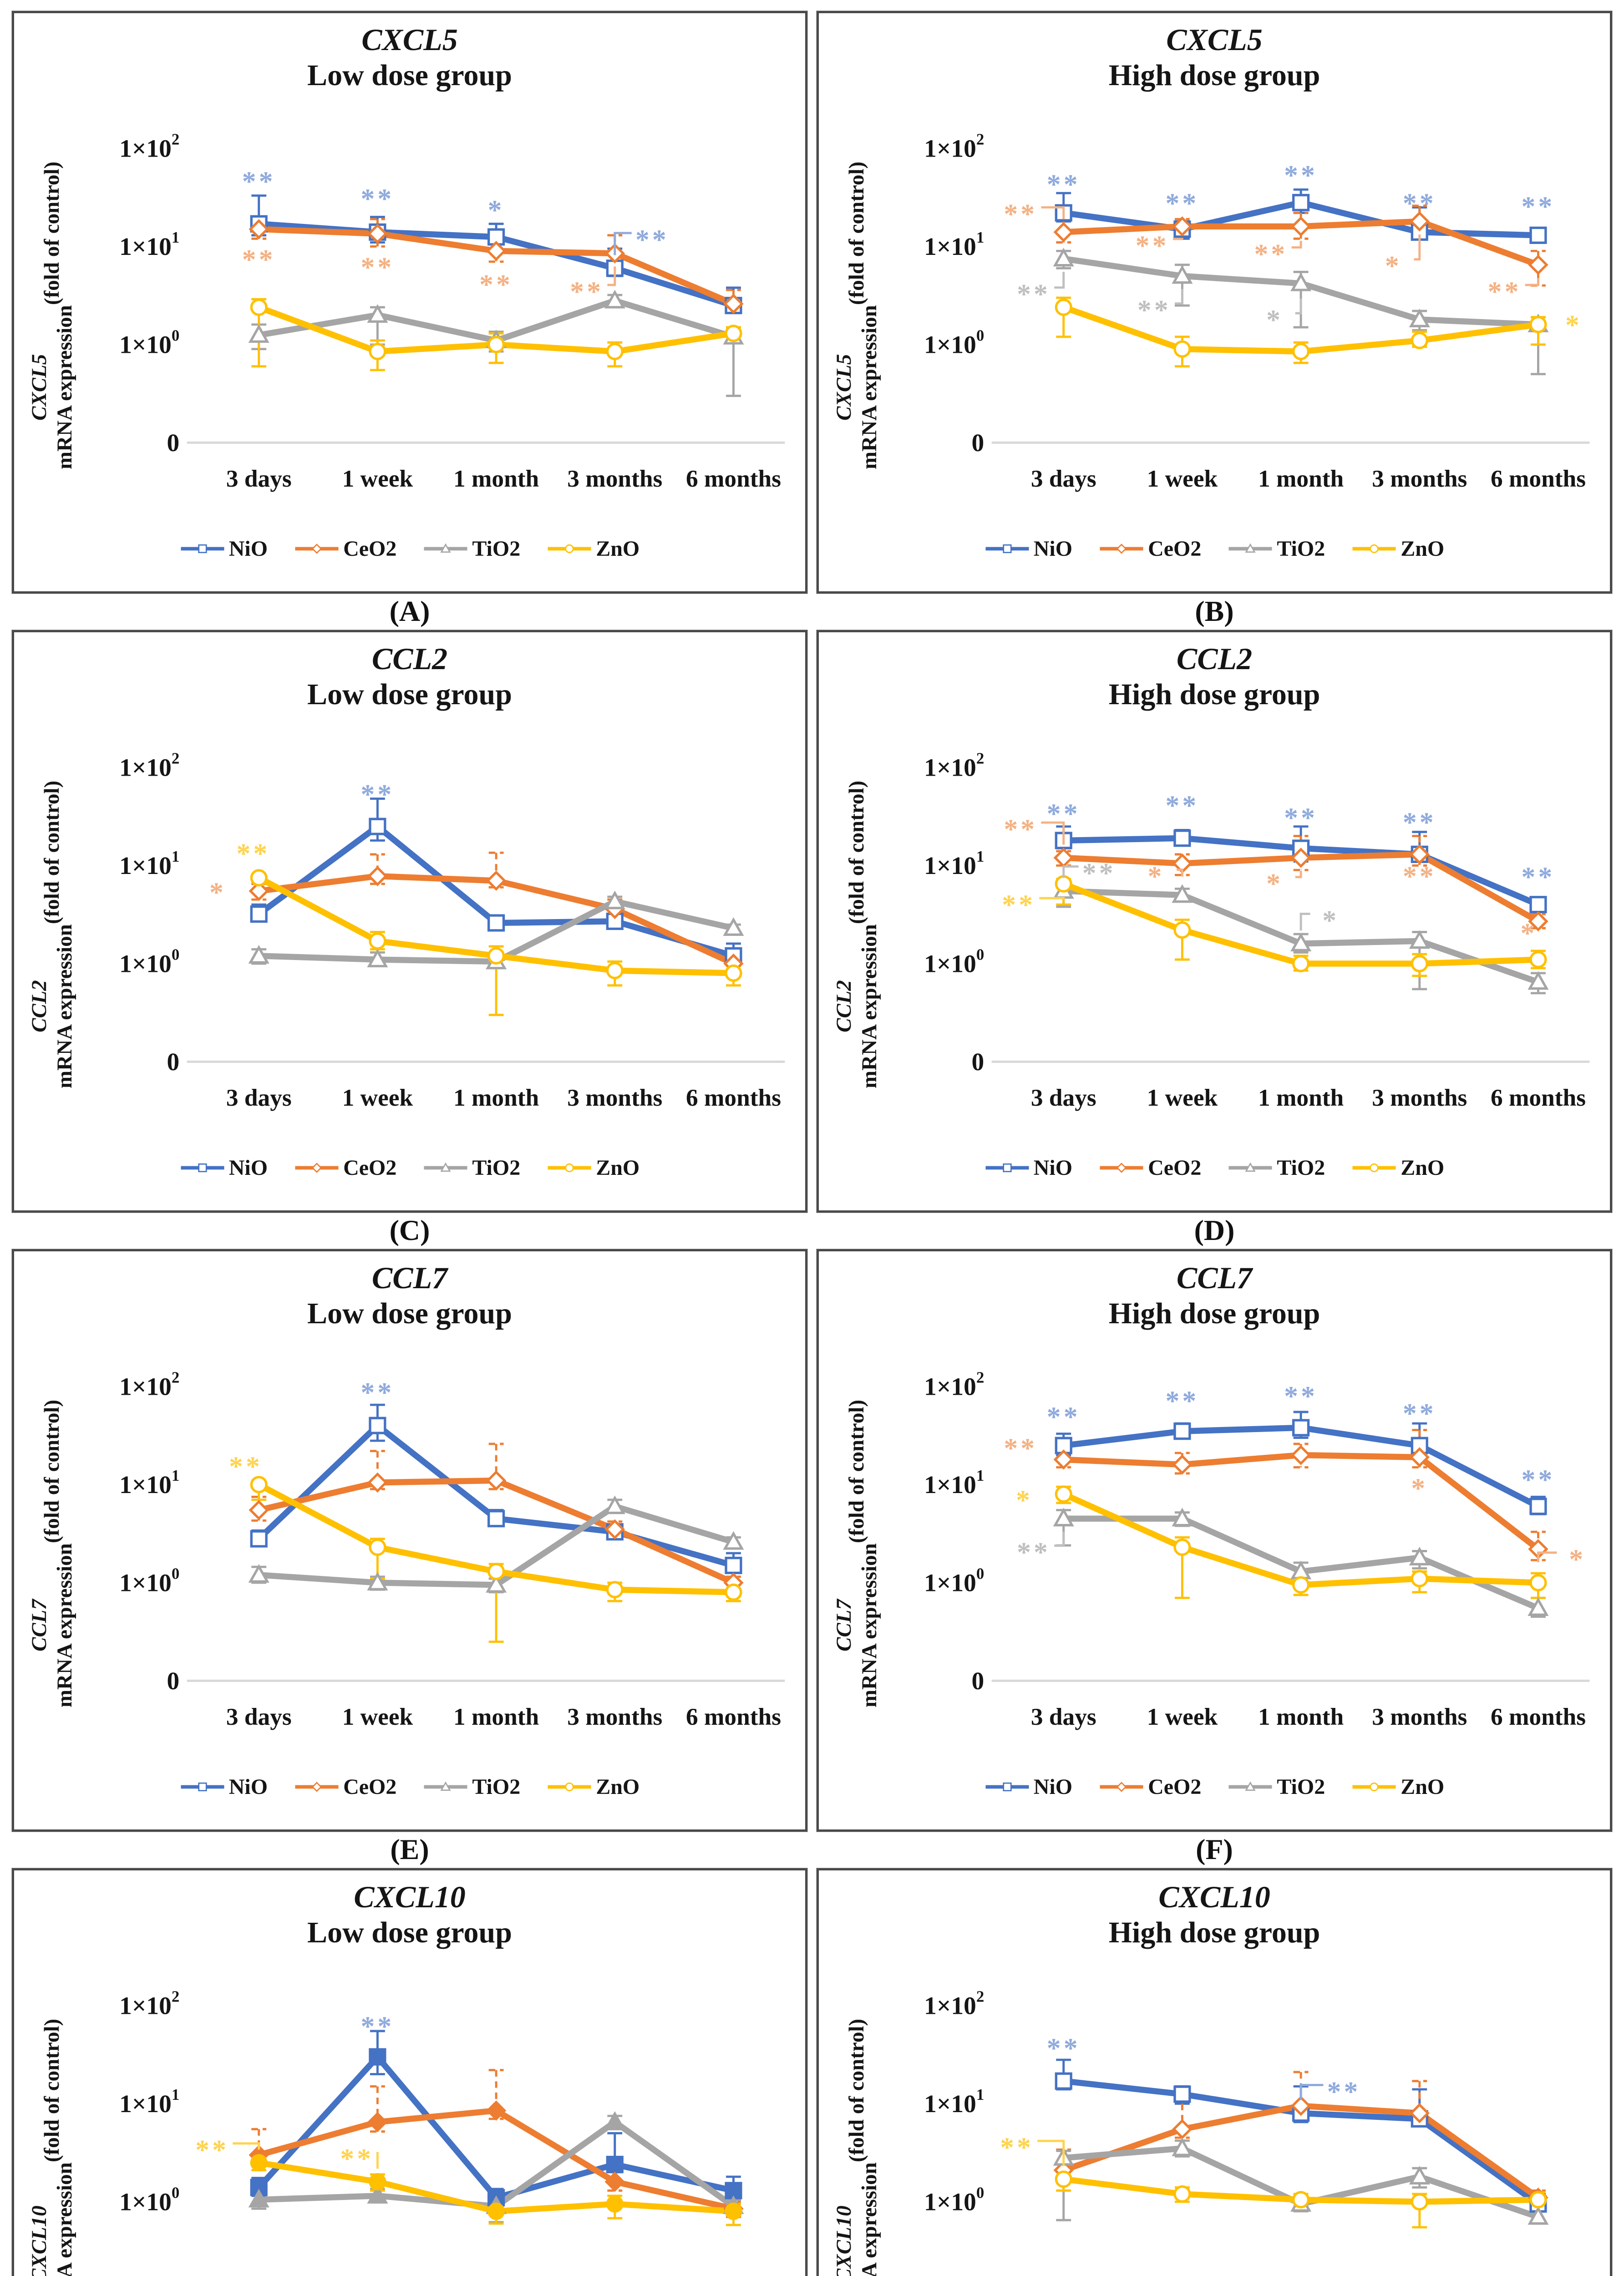 Image resolution: width=1624 pixels, height=2276 pixels. What do you see at coordinates (618, 1167) in the screenshot?
I see `legend-label-zno: ZnO` at bounding box center [618, 1167].